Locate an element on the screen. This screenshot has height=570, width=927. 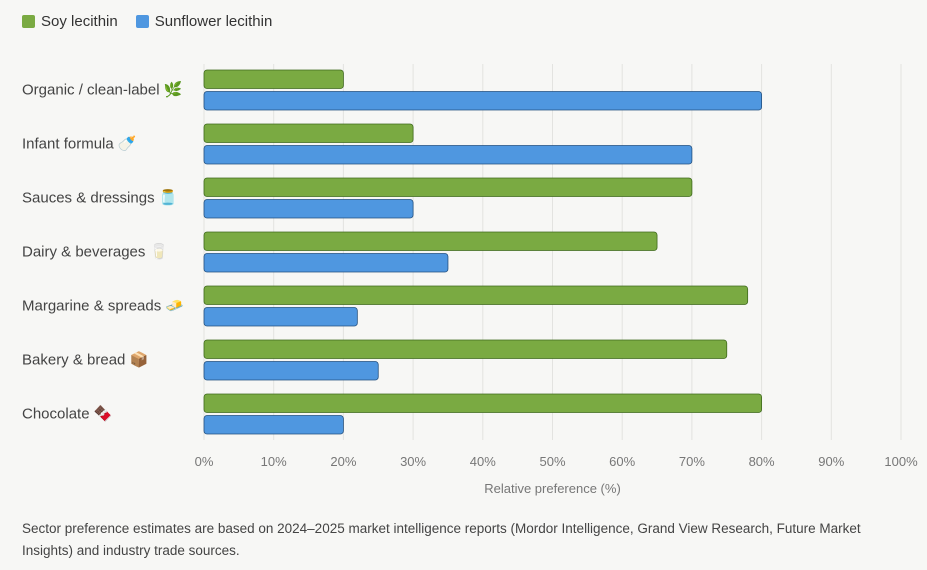
x-tick-label: 90% is located at coordinates (831, 461).